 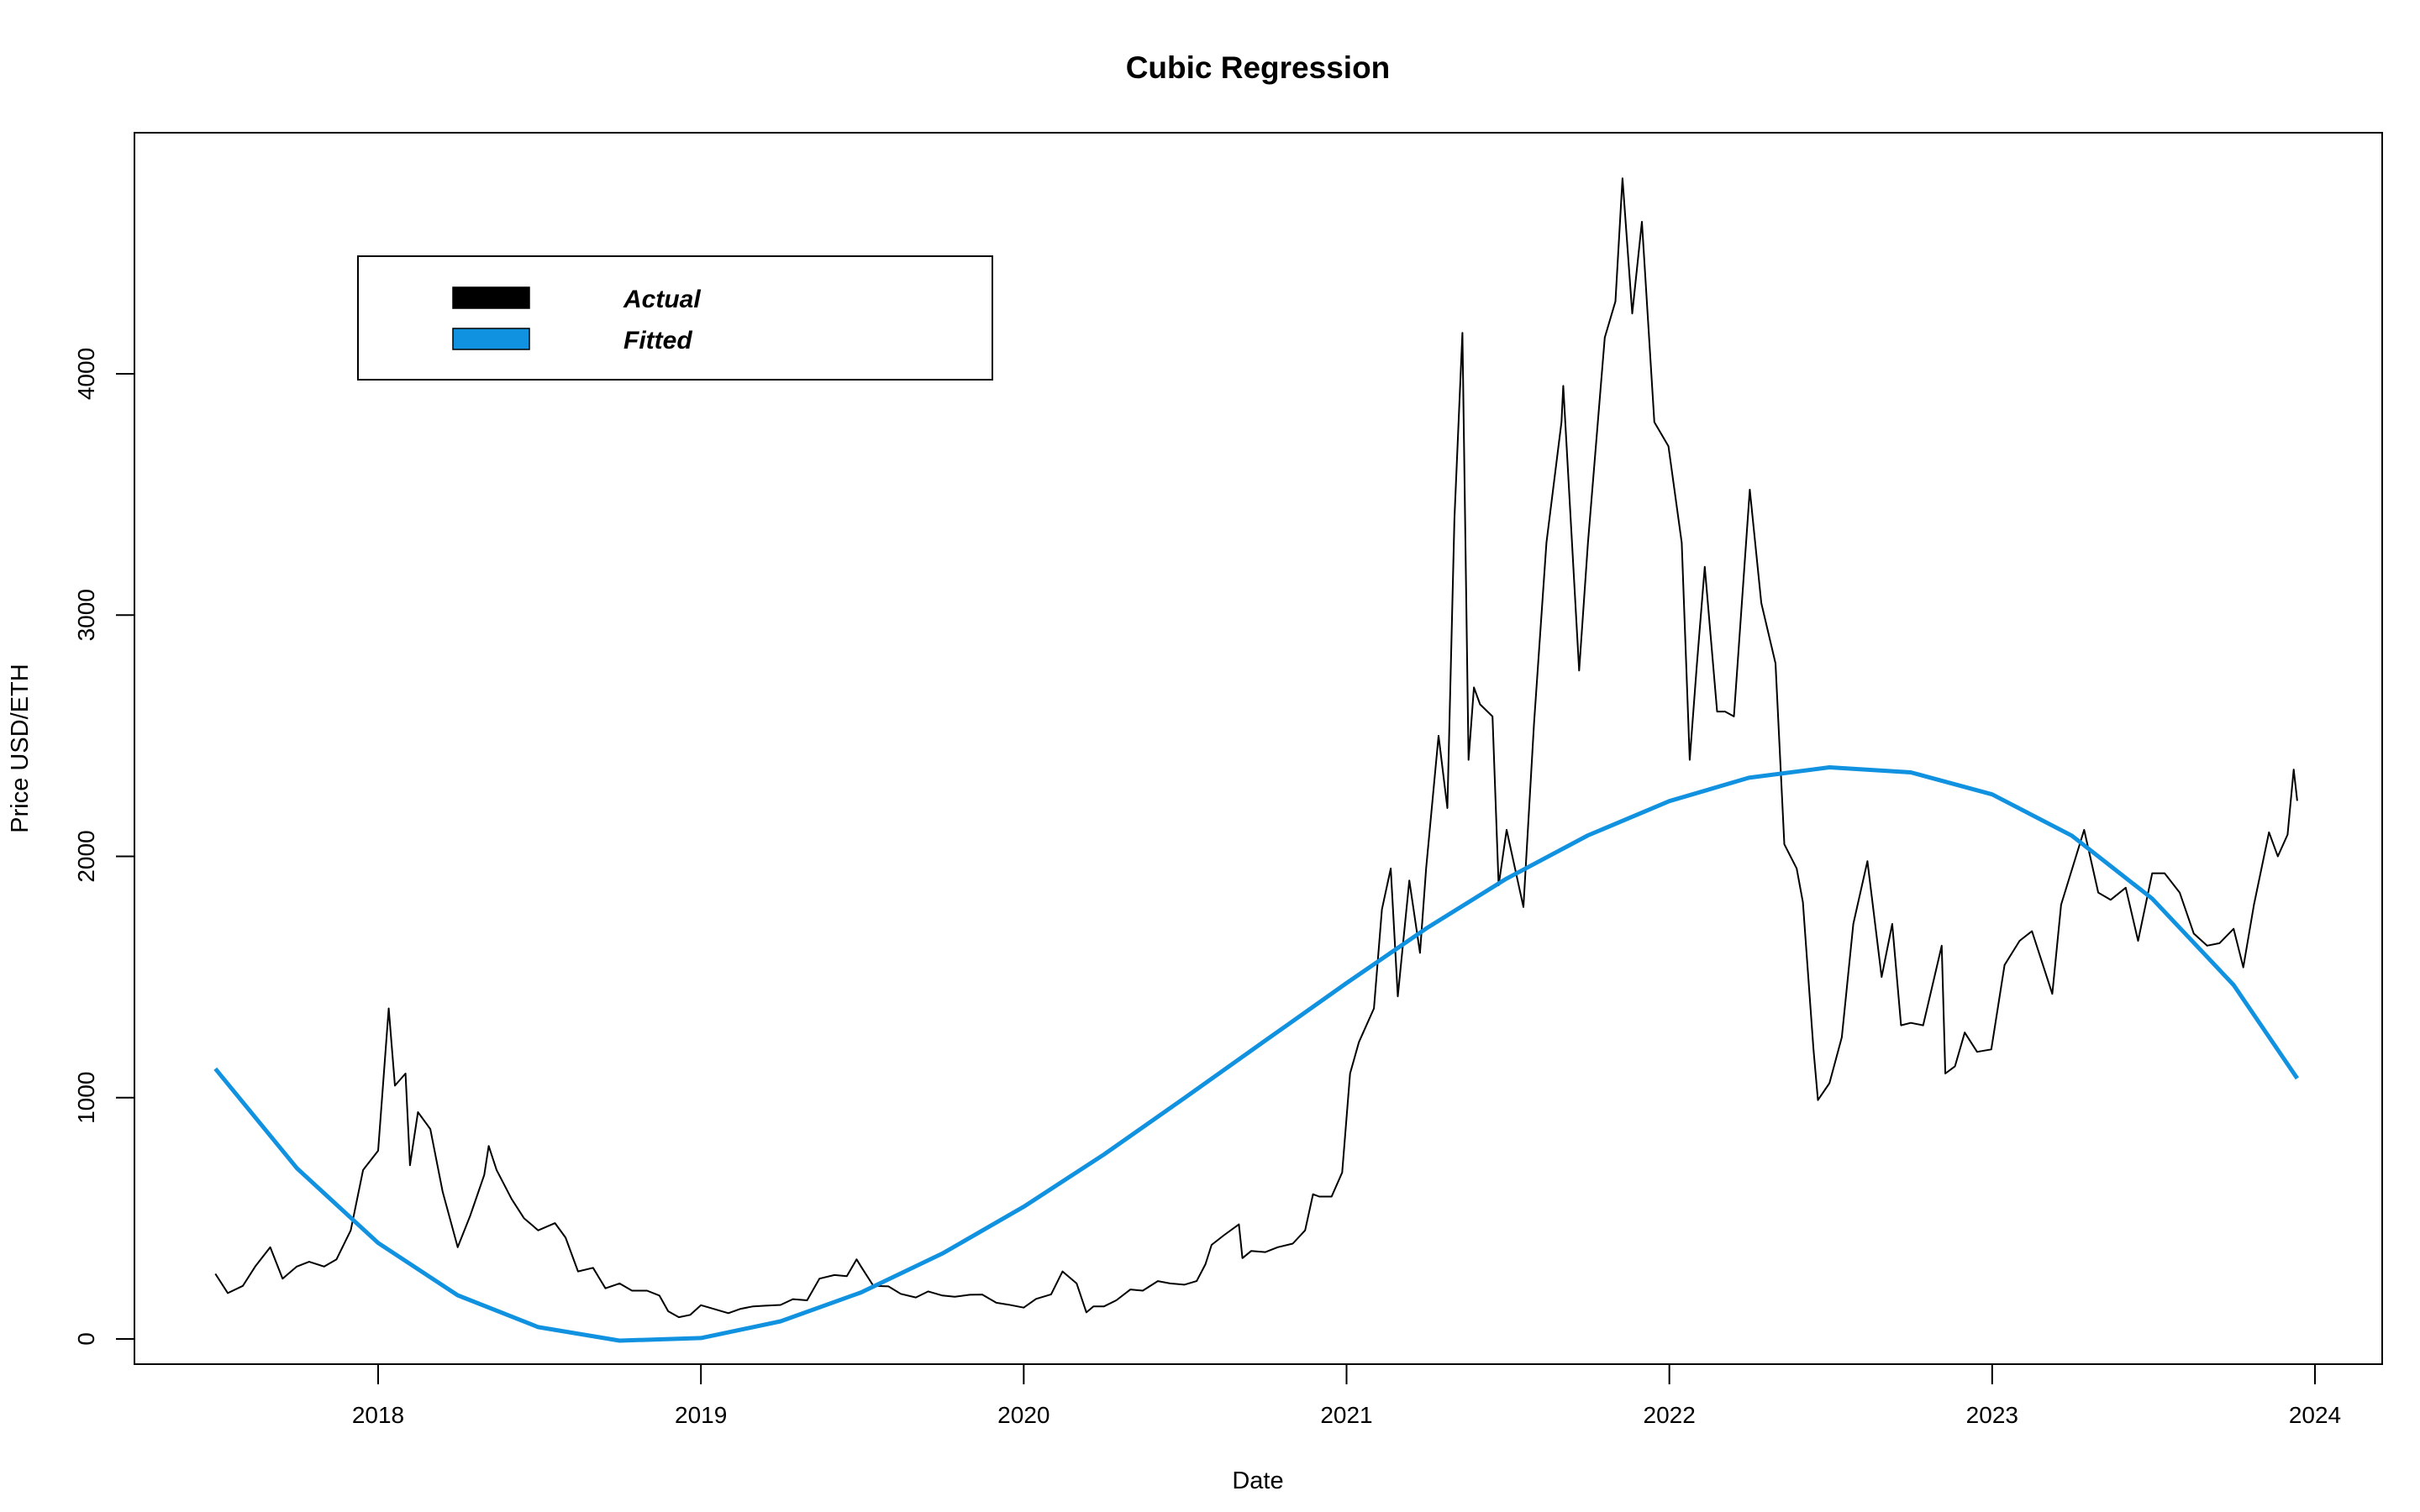 What do you see at coordinates (378, 1415) in the screenshot?
I see `x-tick-label: 2018` at bounding box center [378, 1415].